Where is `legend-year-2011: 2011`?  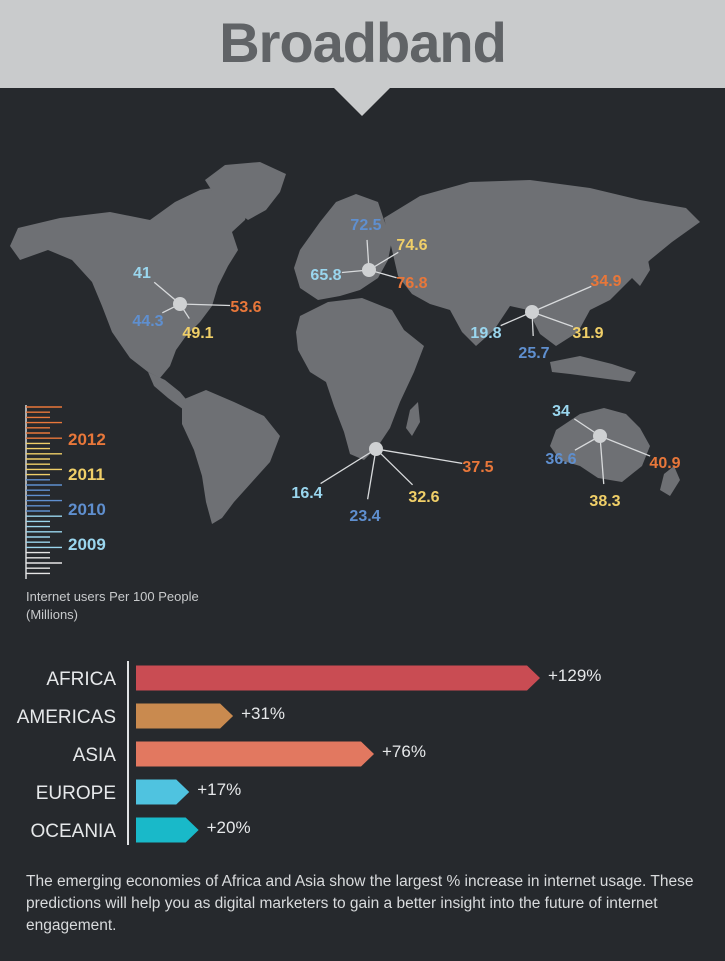
legend-year-2011: 2011 is located at coordinates (86, 474).